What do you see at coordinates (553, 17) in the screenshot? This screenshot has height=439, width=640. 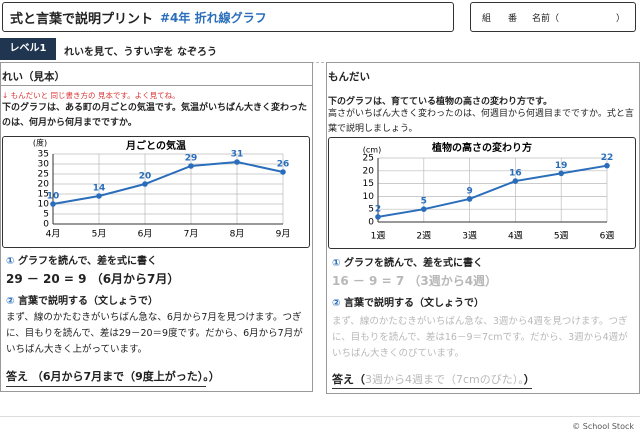 I see `name-box` at bounding box center [553, 17].